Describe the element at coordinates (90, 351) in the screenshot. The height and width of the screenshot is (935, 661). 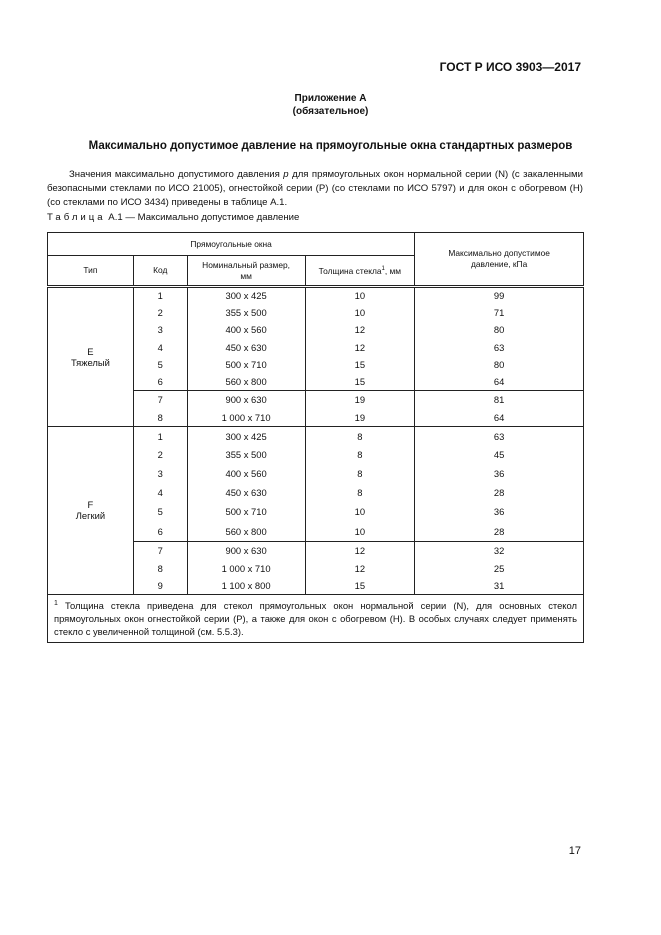
I see `type-letter: E` at that location.